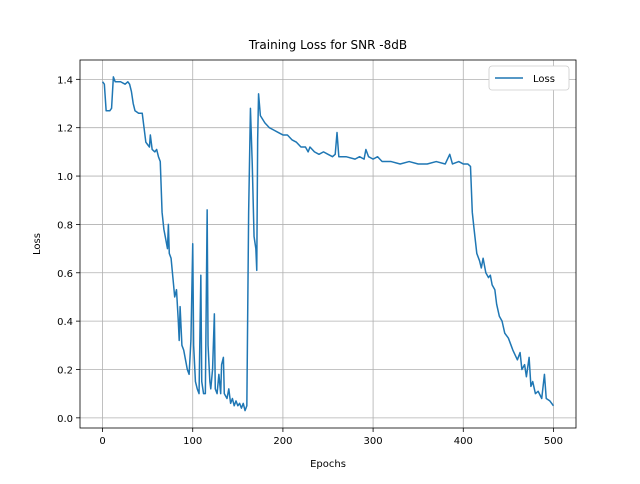 Image resolution: width=640 pixels, height=484 pixels. I want to click on legend-box, so click(529, 78).